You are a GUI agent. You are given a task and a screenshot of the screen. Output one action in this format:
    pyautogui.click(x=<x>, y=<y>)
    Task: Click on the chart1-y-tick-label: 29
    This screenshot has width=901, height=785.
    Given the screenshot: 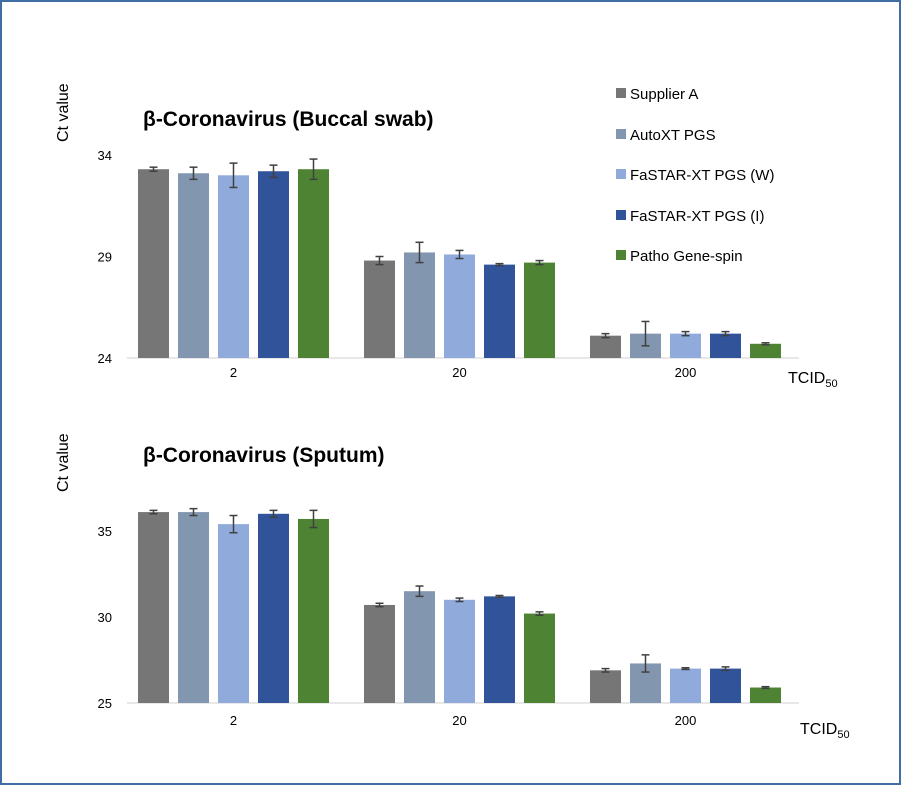 What is the action you would take?
    pyautogui.click(x=105, y=257)
    